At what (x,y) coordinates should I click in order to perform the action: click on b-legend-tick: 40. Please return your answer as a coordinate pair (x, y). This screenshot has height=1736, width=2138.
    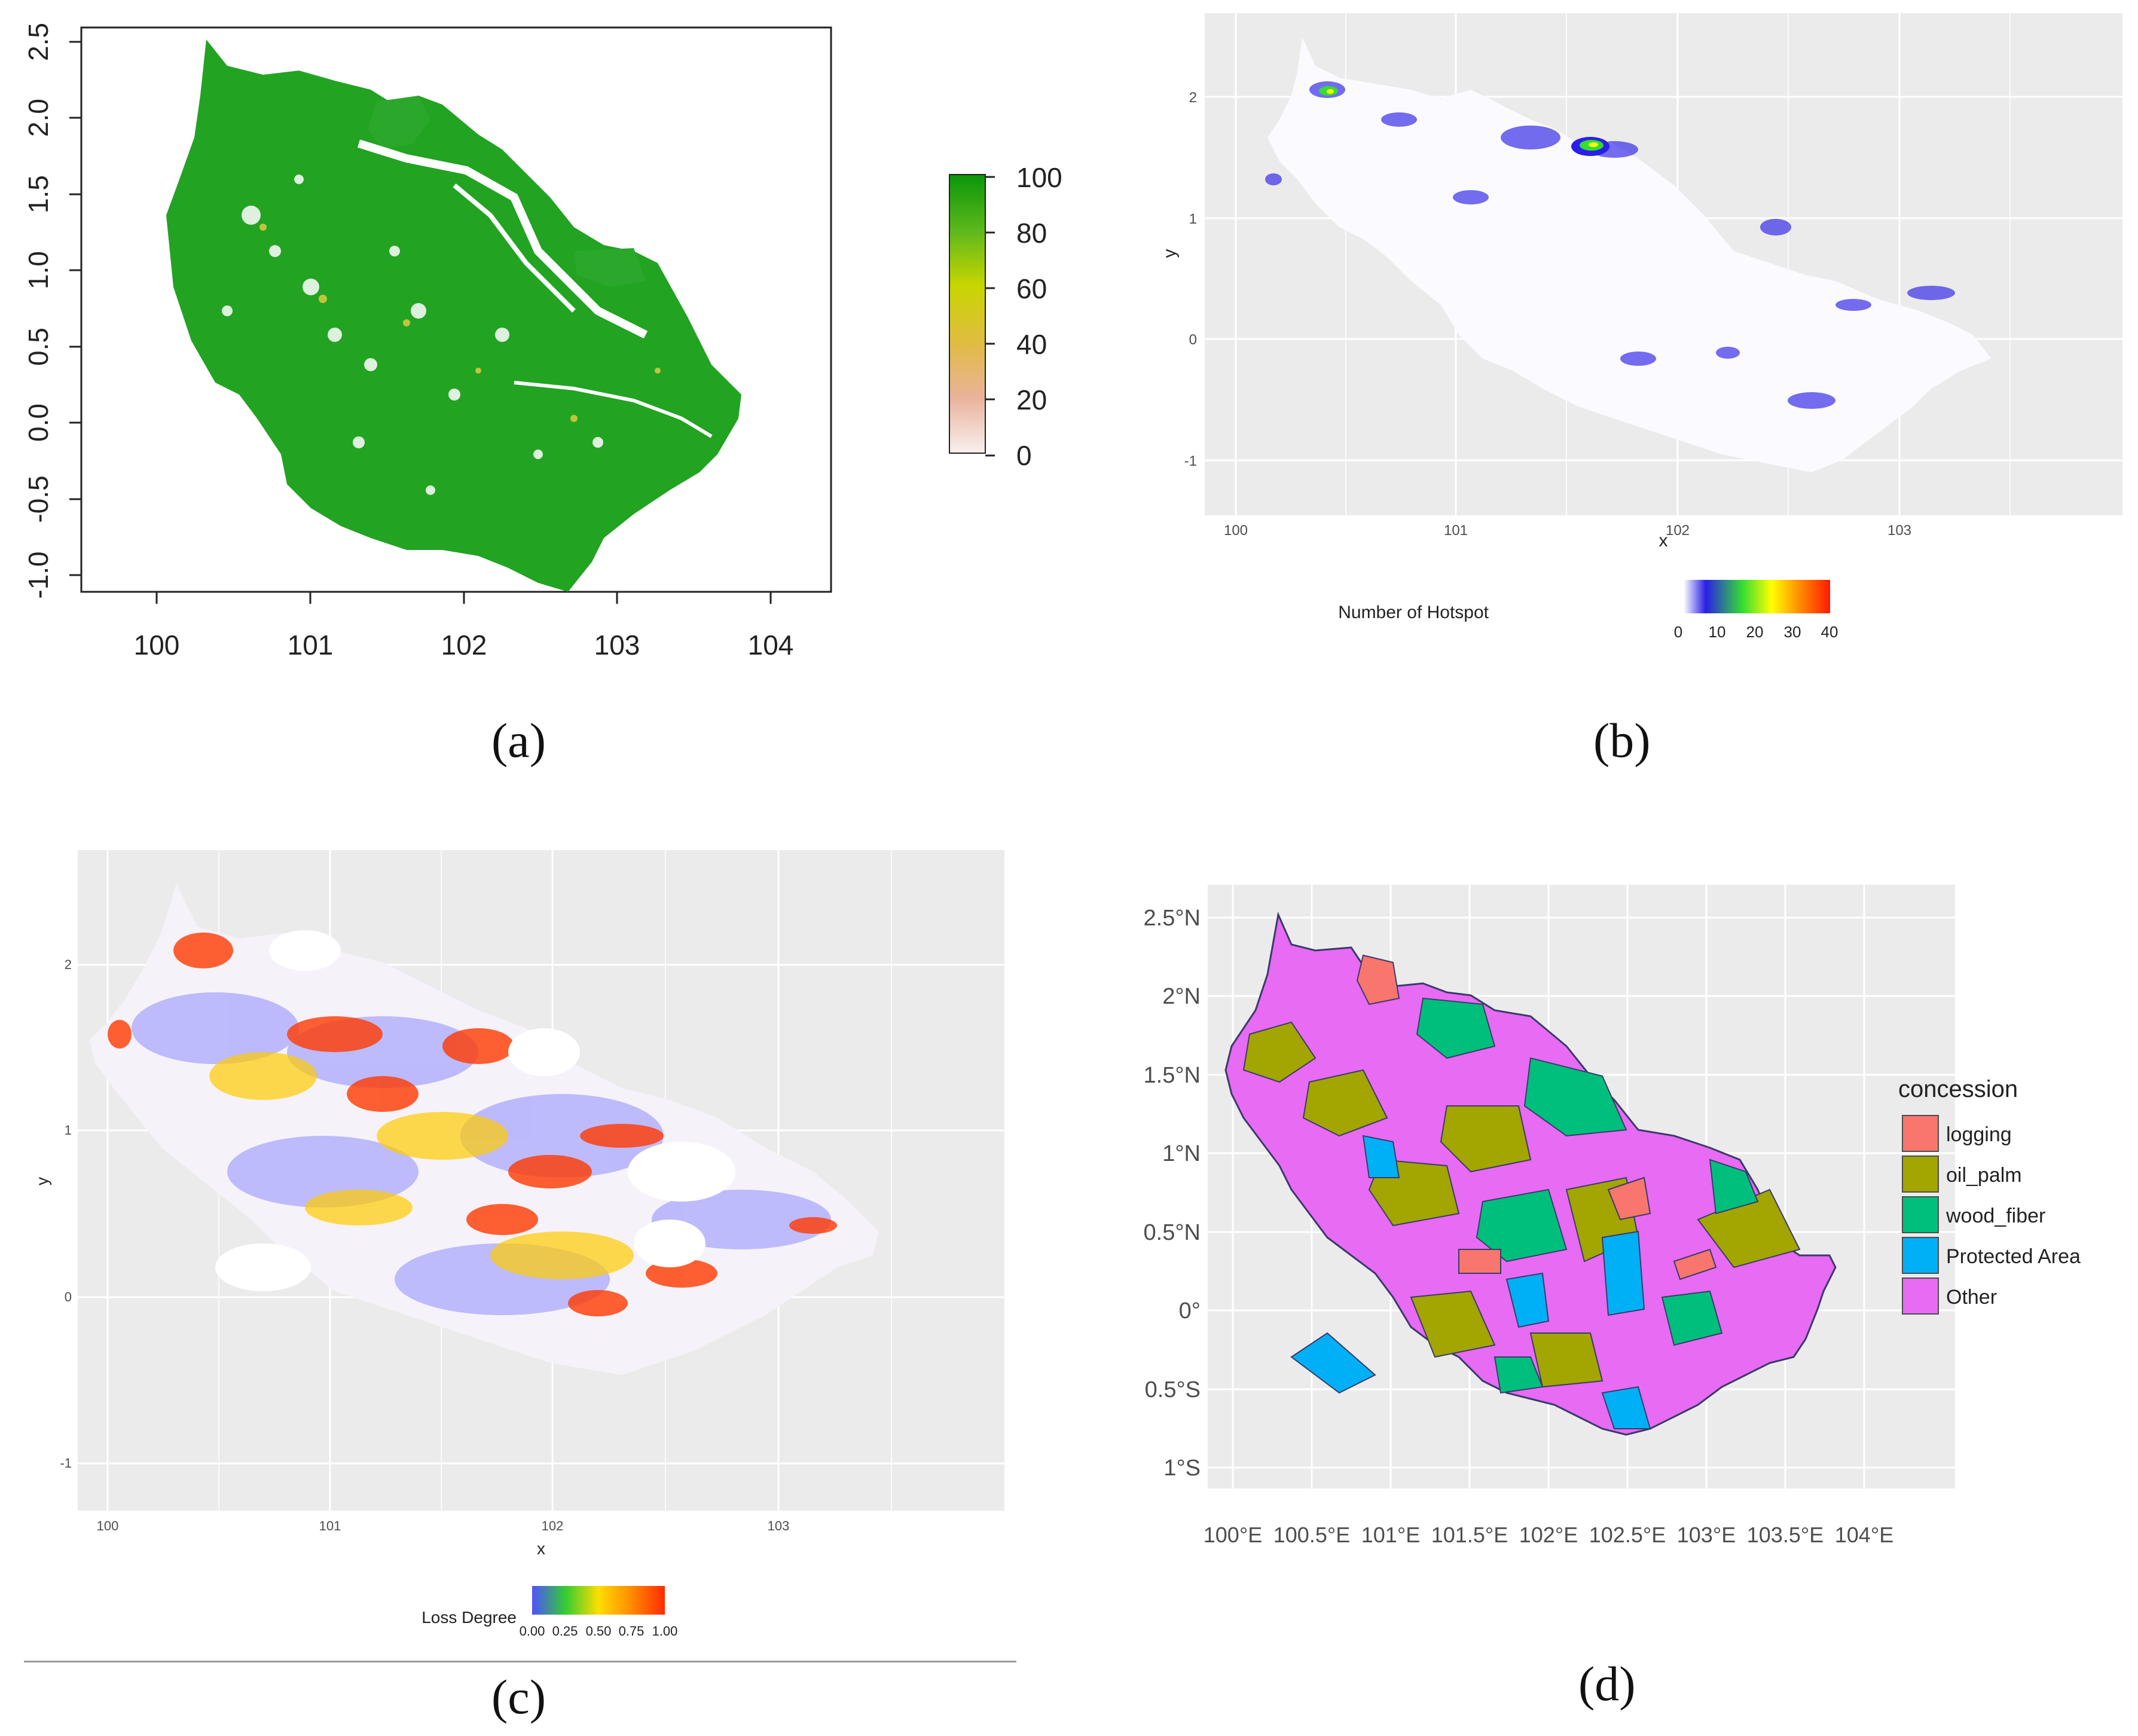
    Looking at the image, I should click on (1829, 632).